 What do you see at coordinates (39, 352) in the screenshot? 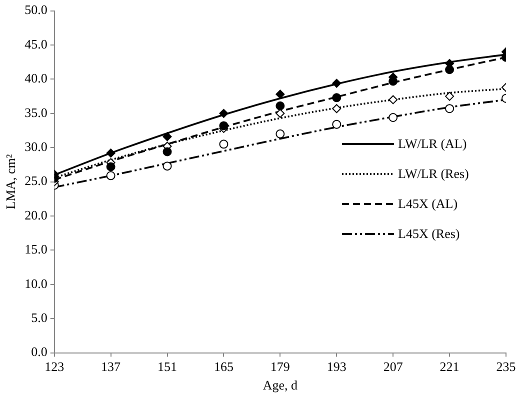
I see `y-tick-label: 0.0` at bounding box center [39, 352].